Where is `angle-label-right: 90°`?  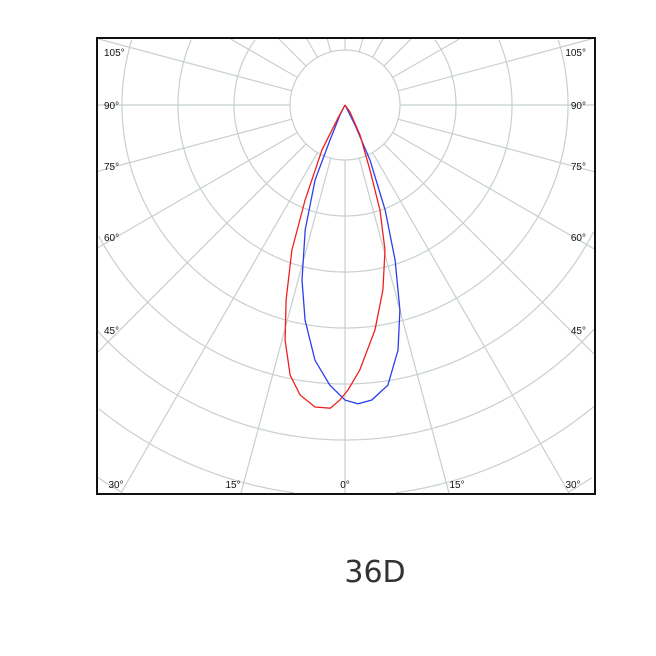
angle-label-right: 90° is located at coordinates (578, 106).